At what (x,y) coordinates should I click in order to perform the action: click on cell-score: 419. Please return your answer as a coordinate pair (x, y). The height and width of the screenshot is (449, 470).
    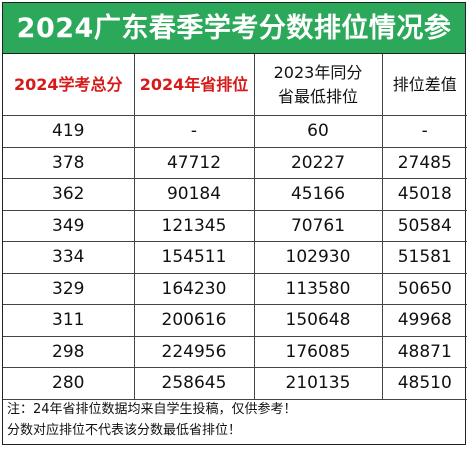
    Looking at the image, I should click on (69, 131).